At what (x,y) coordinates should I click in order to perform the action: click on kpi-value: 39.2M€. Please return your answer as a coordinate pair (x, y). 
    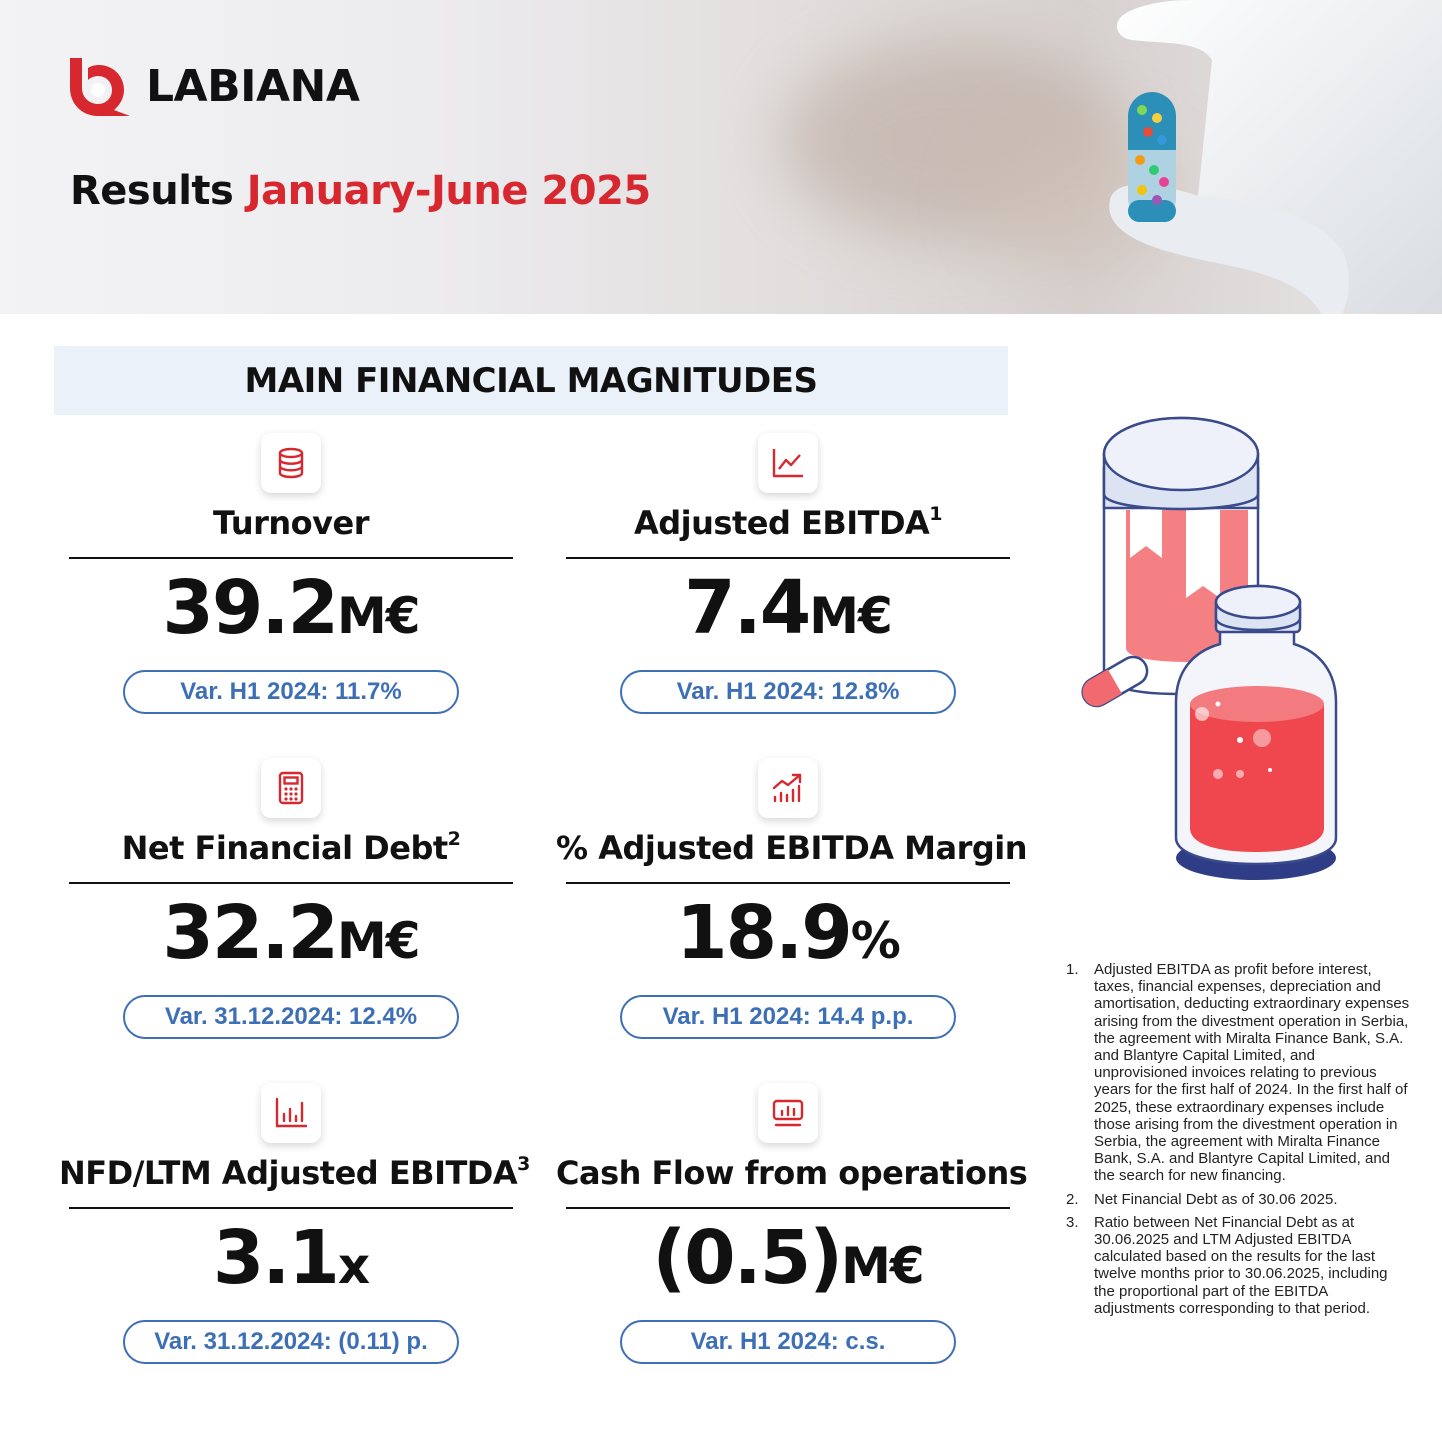
    Looking at the image, I should click on (291, 608).